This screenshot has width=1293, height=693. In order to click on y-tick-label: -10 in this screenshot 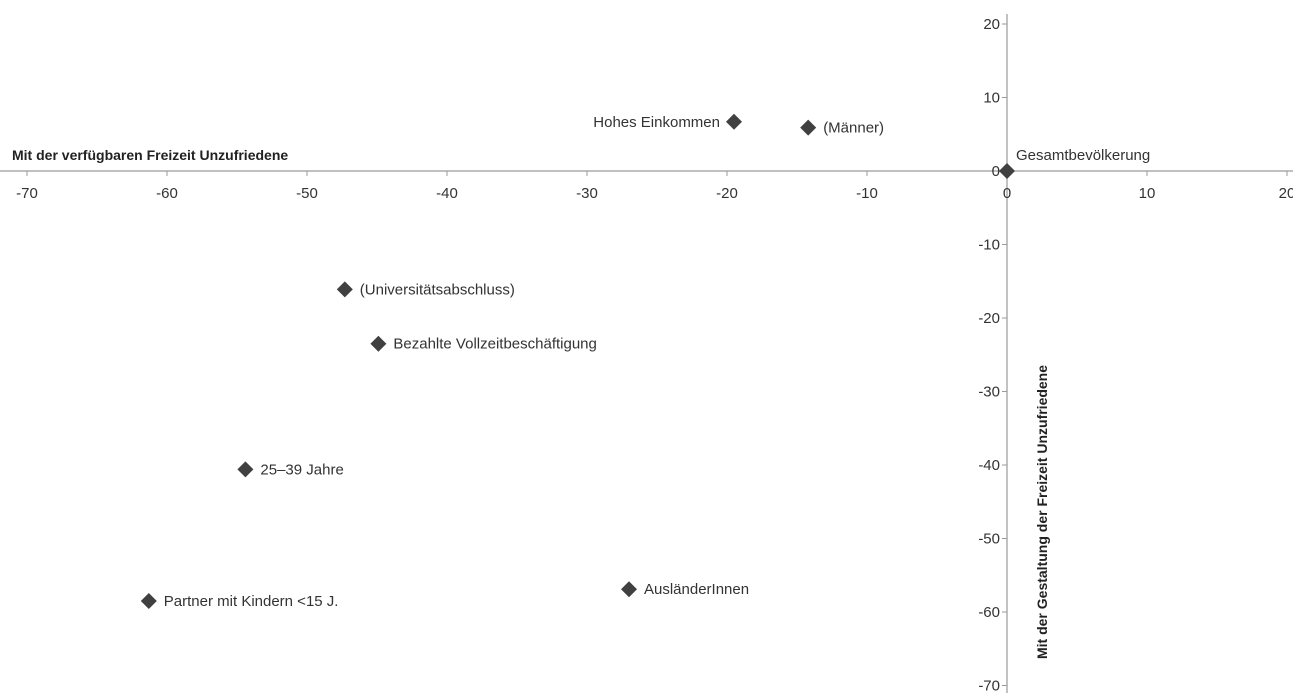, I will do `click(989, 245)`.